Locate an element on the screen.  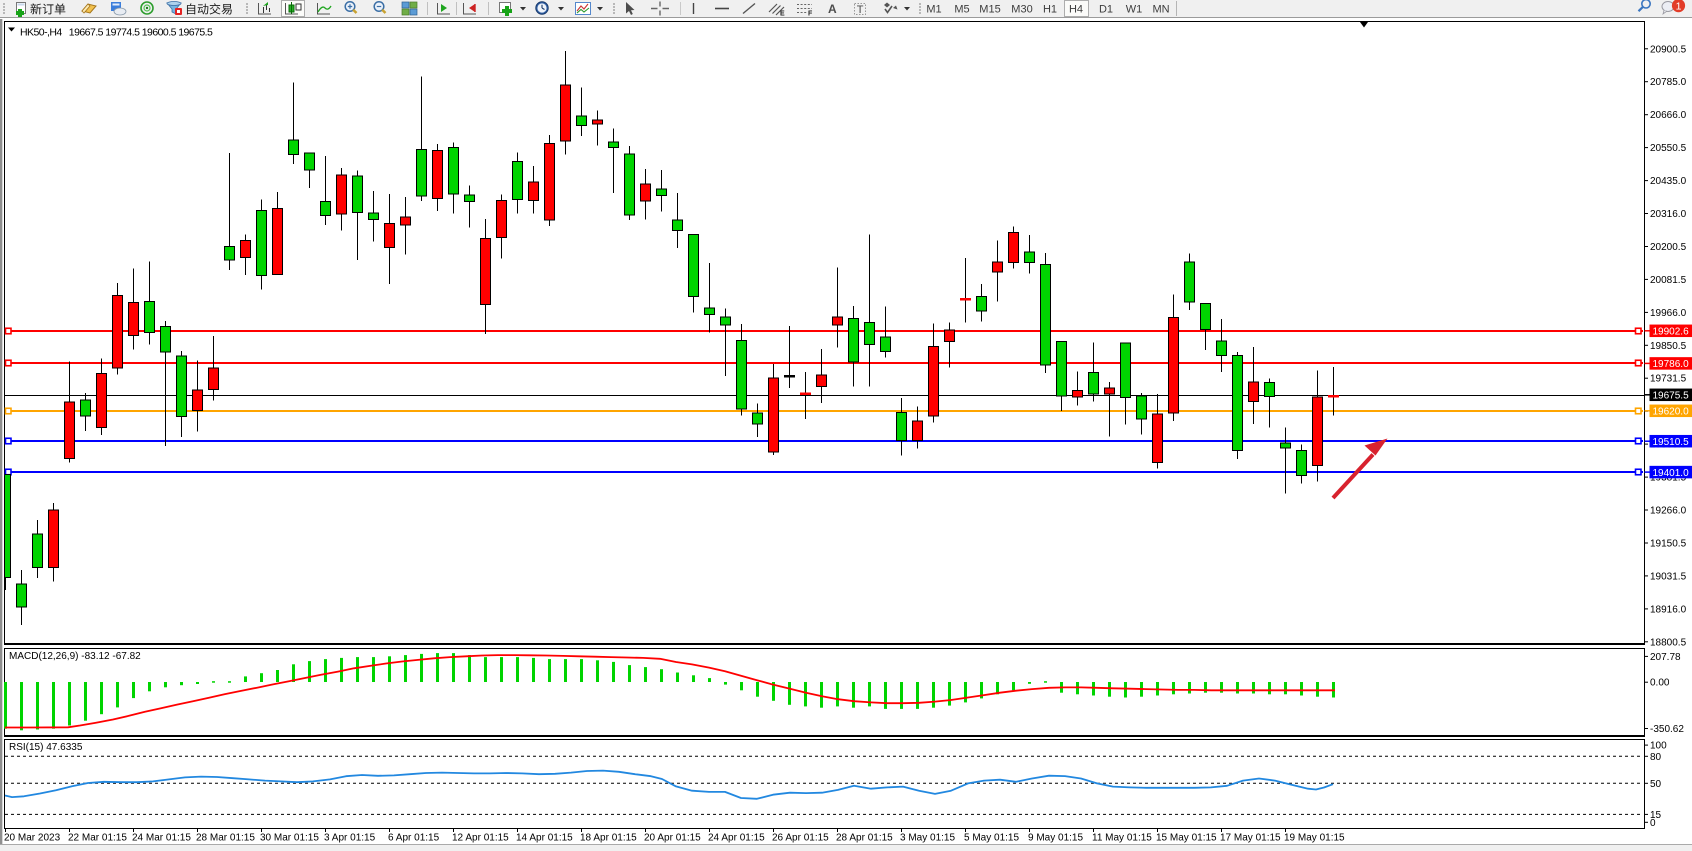
svg-text: 18916.0 is located at coordinates (1668, 609).